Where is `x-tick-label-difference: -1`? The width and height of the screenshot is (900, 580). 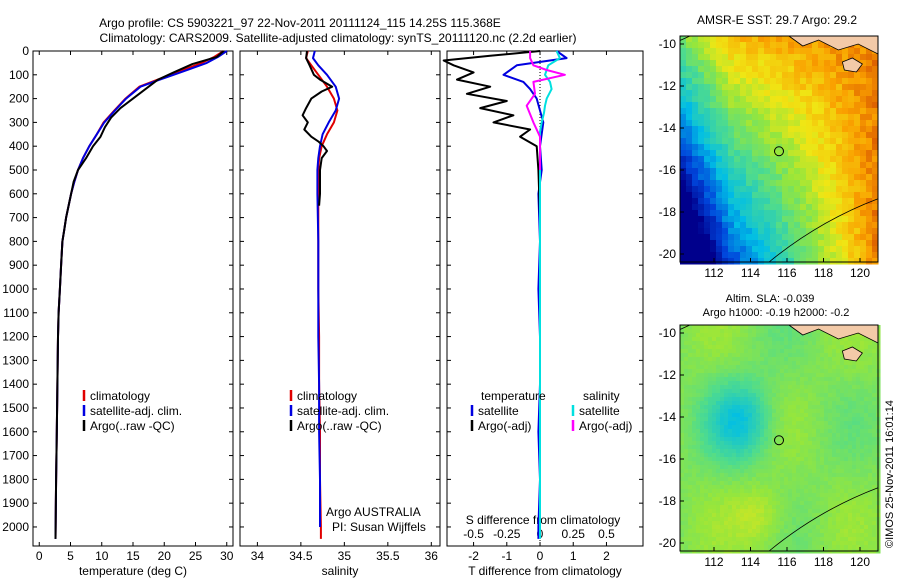 x-tick-label-difference: -1 is located at coordinates (506, 556).